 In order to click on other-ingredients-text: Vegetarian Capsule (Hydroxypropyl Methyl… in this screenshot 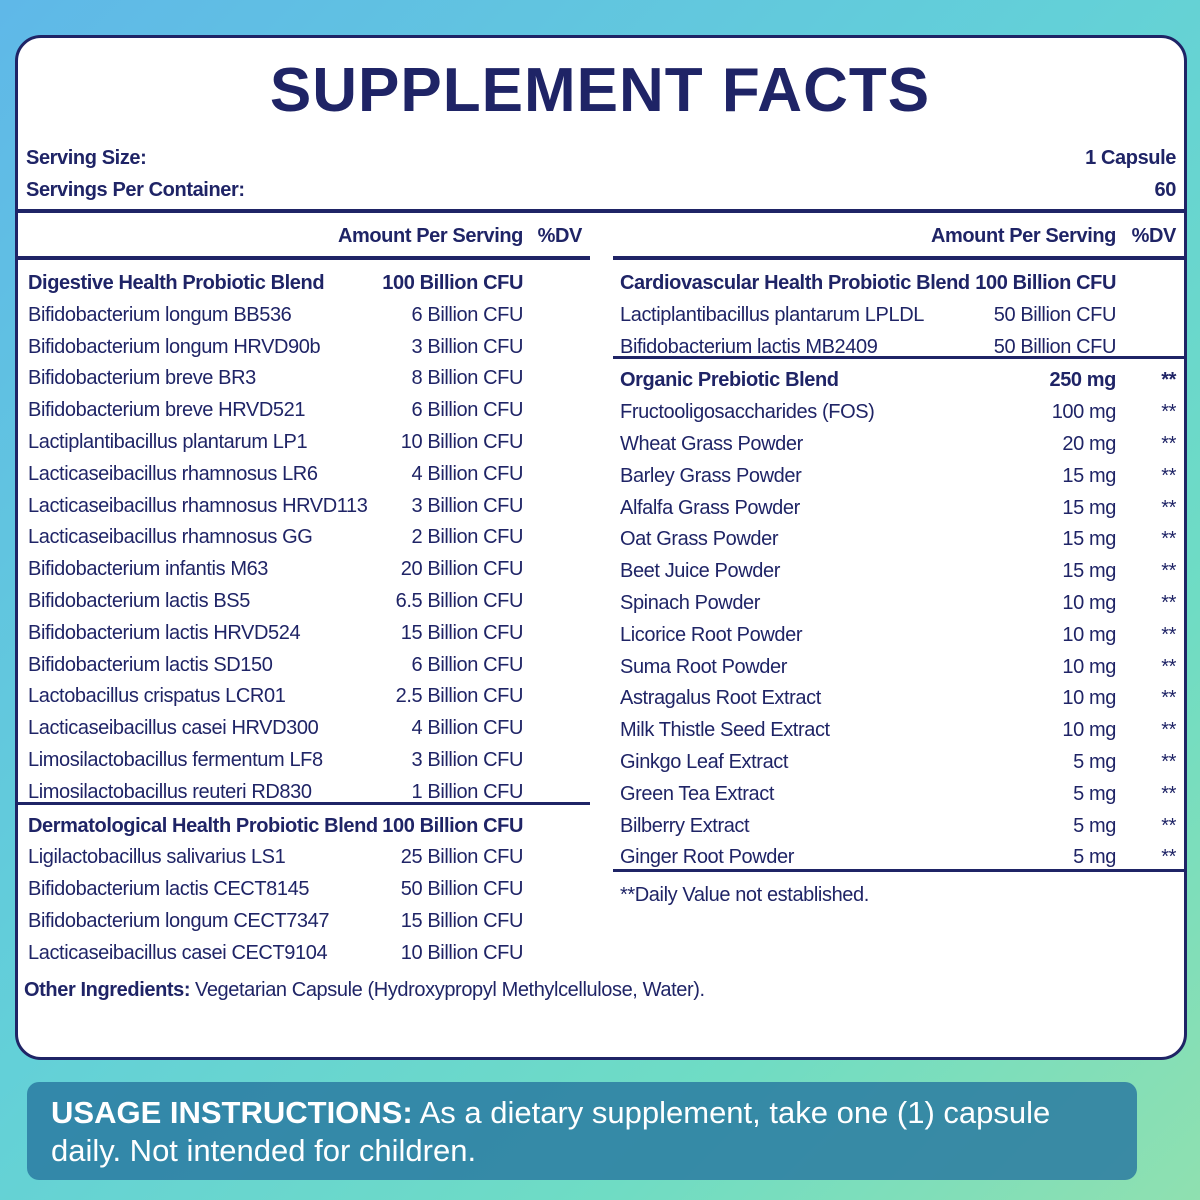, I will do `click(450, 989)`.